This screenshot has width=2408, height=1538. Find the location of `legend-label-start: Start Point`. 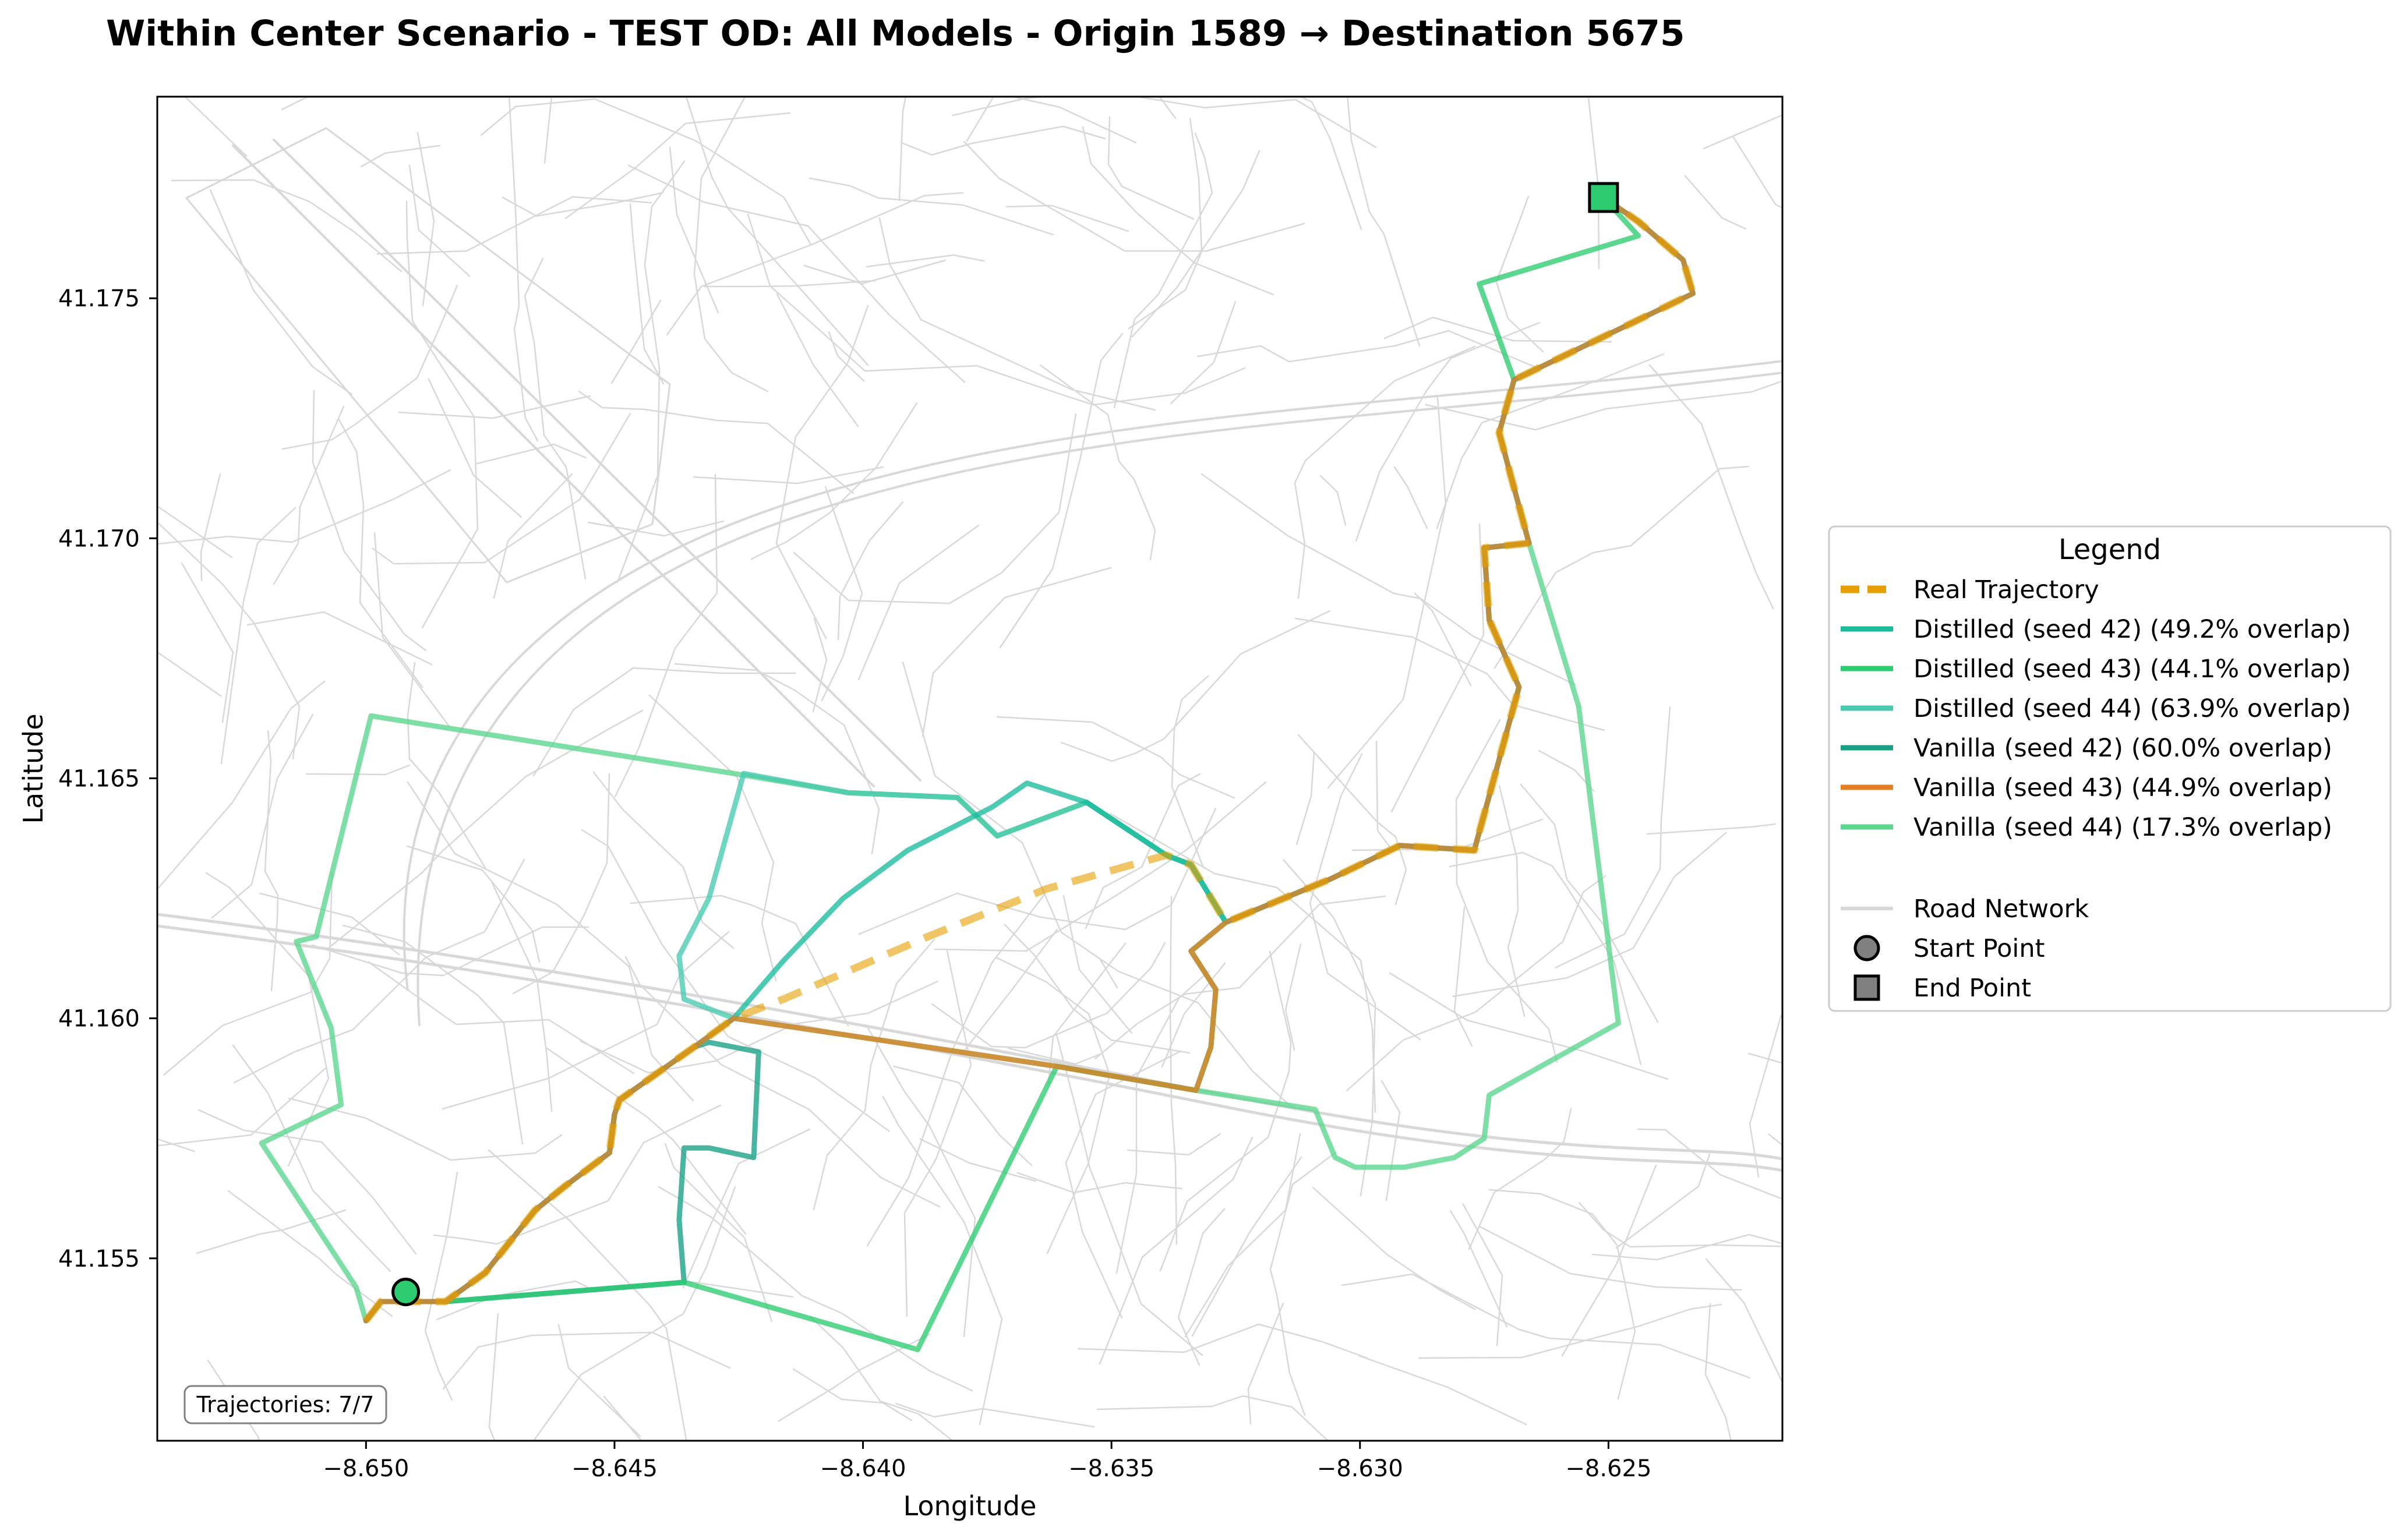

legend-label-start: Start Point is located at coordinates (1979, 948).